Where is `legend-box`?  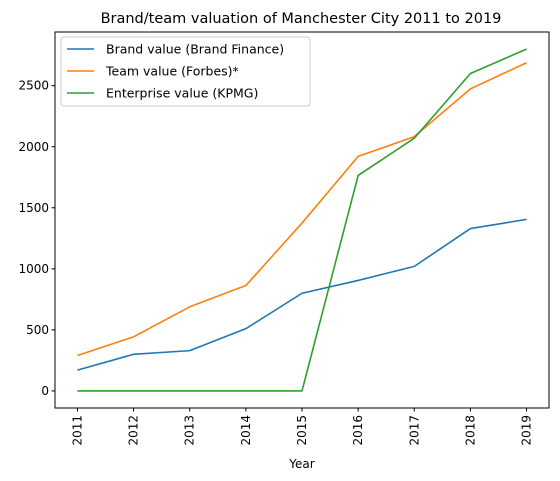
legend-box is located at coordinates (185, 71).